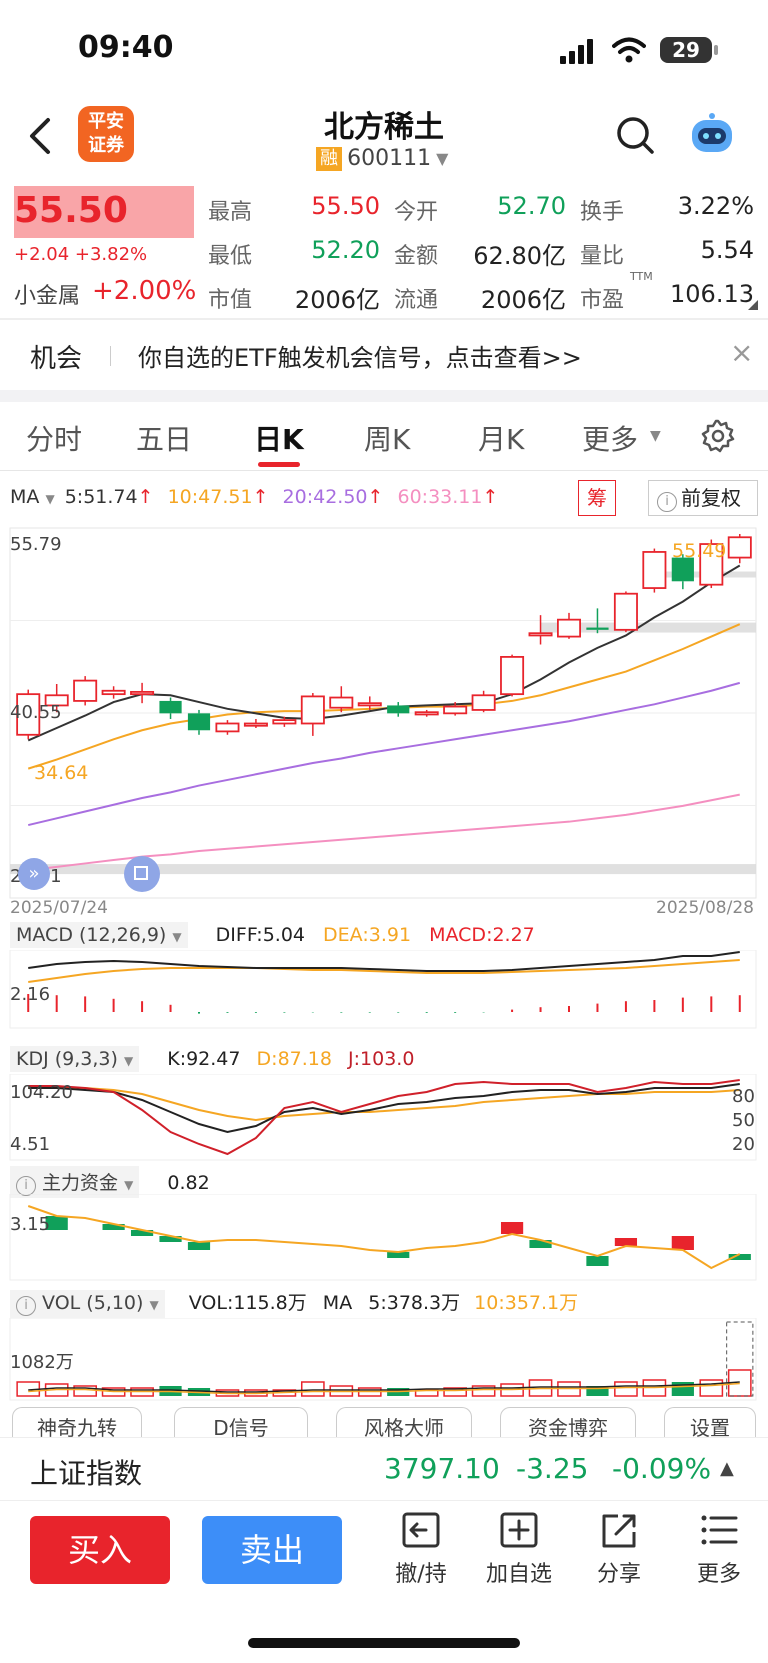 This screenshot has width=768, height=1663. Describe the element at coordinates (636, 136) in the screenshot. I see `search-icon` at that location.